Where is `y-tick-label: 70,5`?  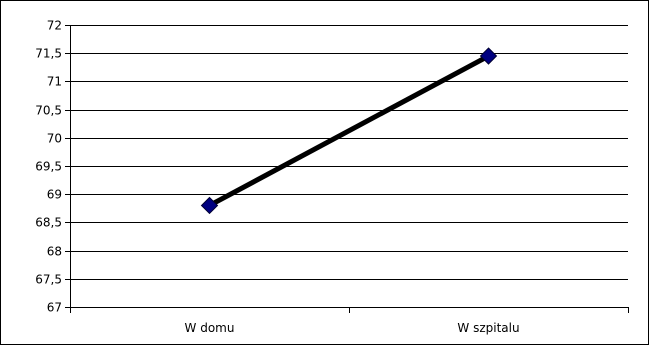
y-tick-label: 70,5 is located at coordinates (48, 111).